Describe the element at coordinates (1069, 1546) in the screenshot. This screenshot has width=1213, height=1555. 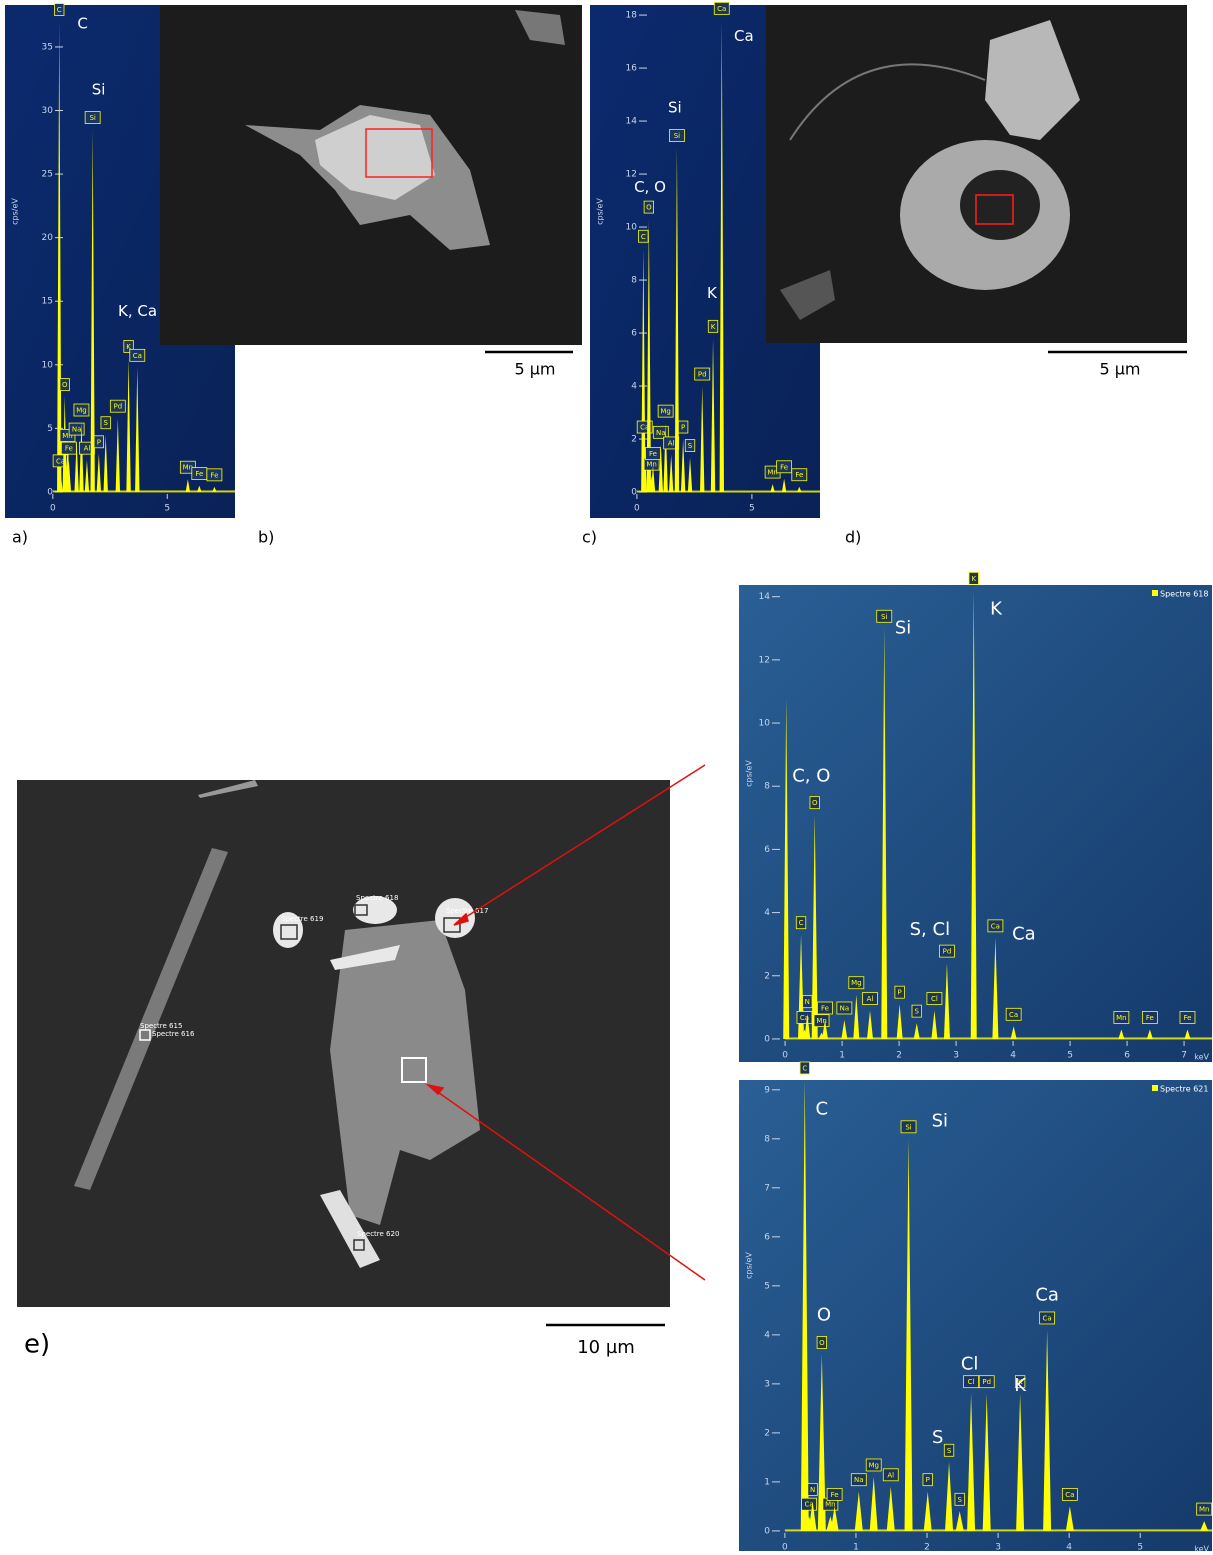
I see `x-tick-label: 4` at that location.